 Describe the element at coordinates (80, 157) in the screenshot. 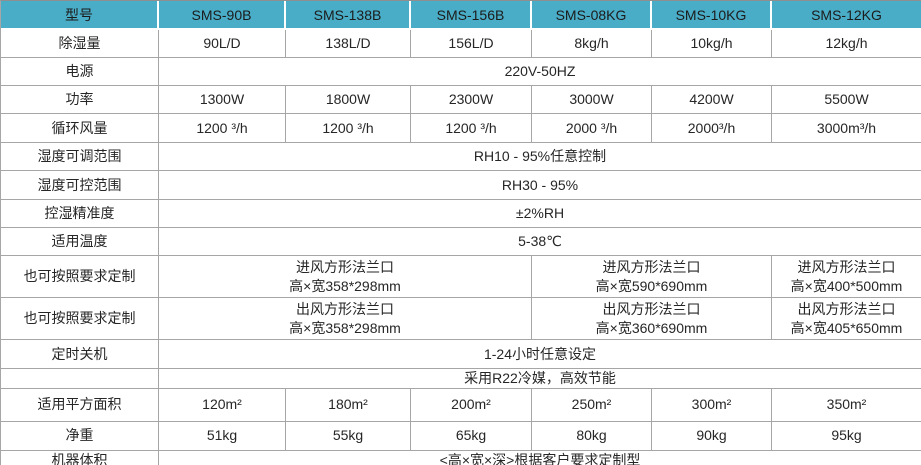

I see `row-label: 湿度可调范围` at that location.